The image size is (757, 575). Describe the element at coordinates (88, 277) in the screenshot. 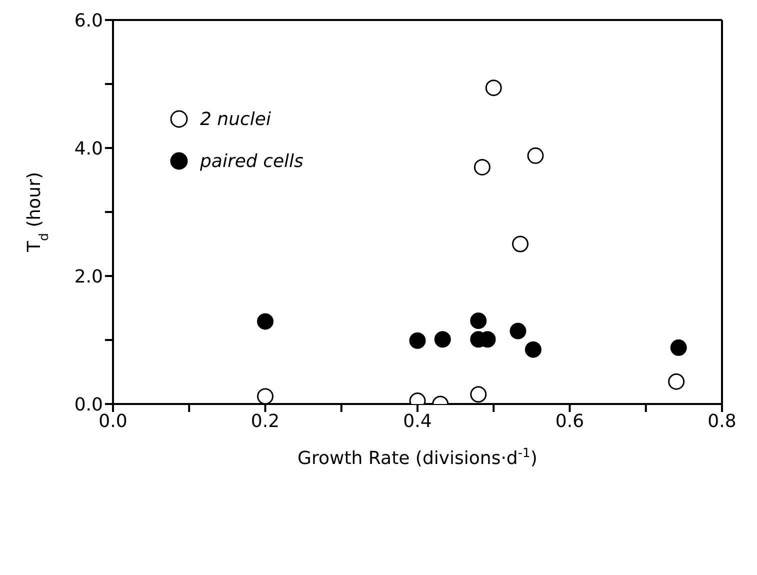

I see `y-tick-label: 2.0` at that location.